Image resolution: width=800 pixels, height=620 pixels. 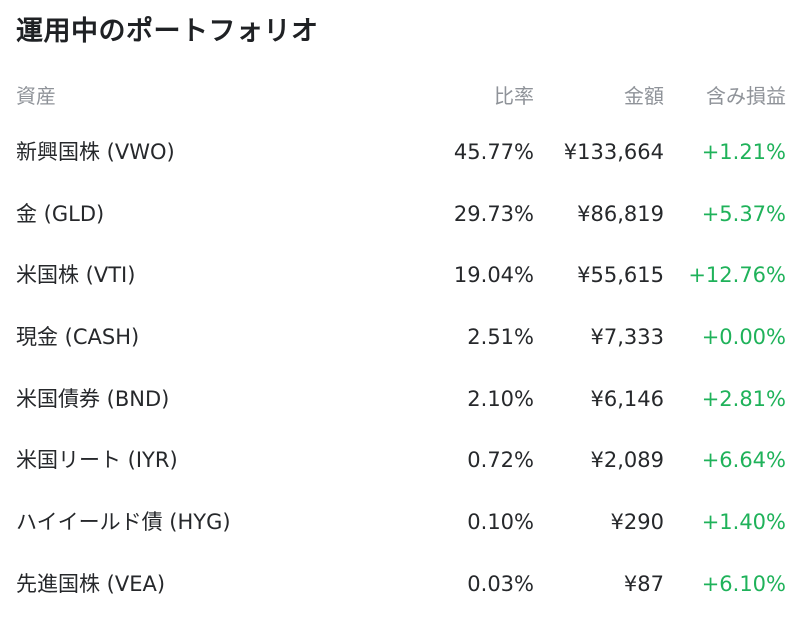 What do you see at coordinates (401, 585) in the screenshot?
I see `table-row: 先進国株 (VEA) 0.03% ¥87 +6.10%` at bounding box center [401, 585].